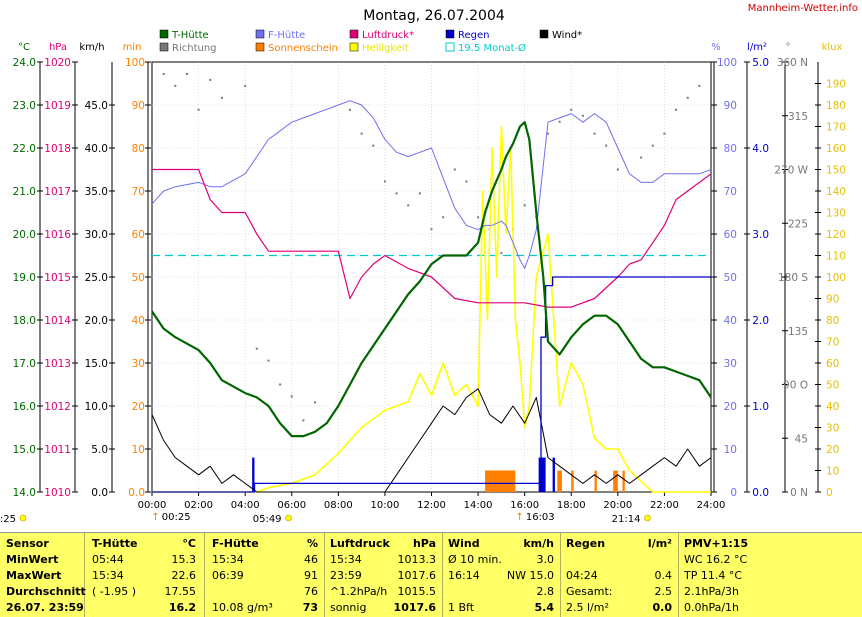 This screenshot has height=617, width=862. I want to click on y-tick-label-pressure: 1015, so click(57, 278).